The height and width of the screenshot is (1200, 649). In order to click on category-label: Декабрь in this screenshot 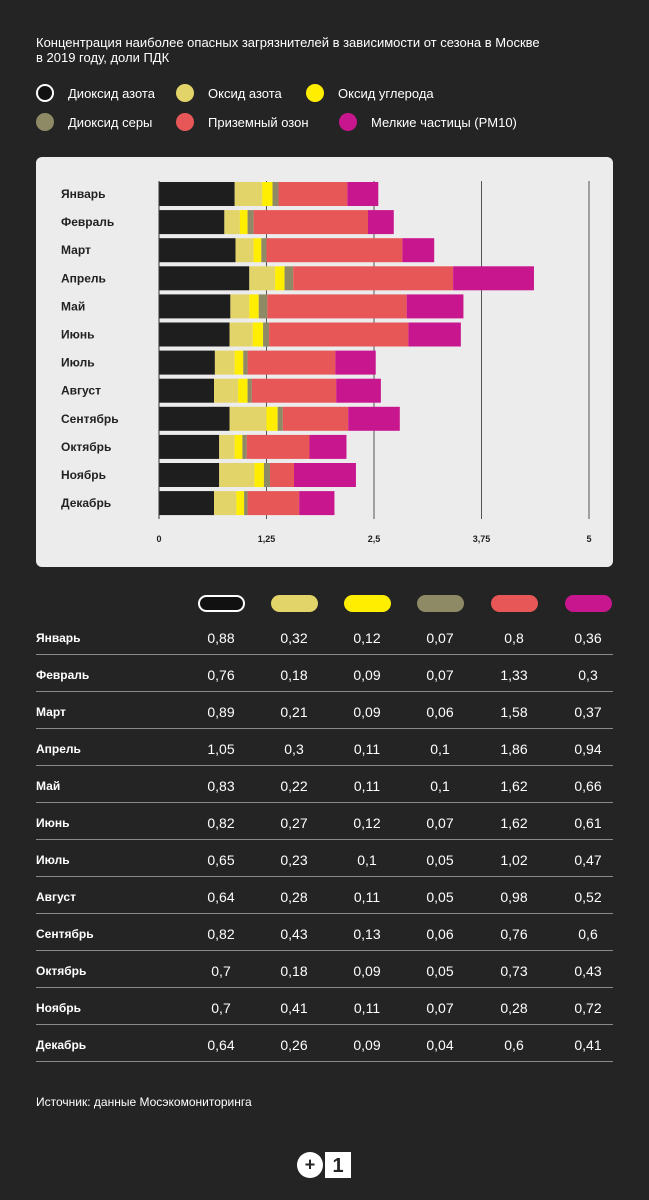, I will do `click(86, 503)`.